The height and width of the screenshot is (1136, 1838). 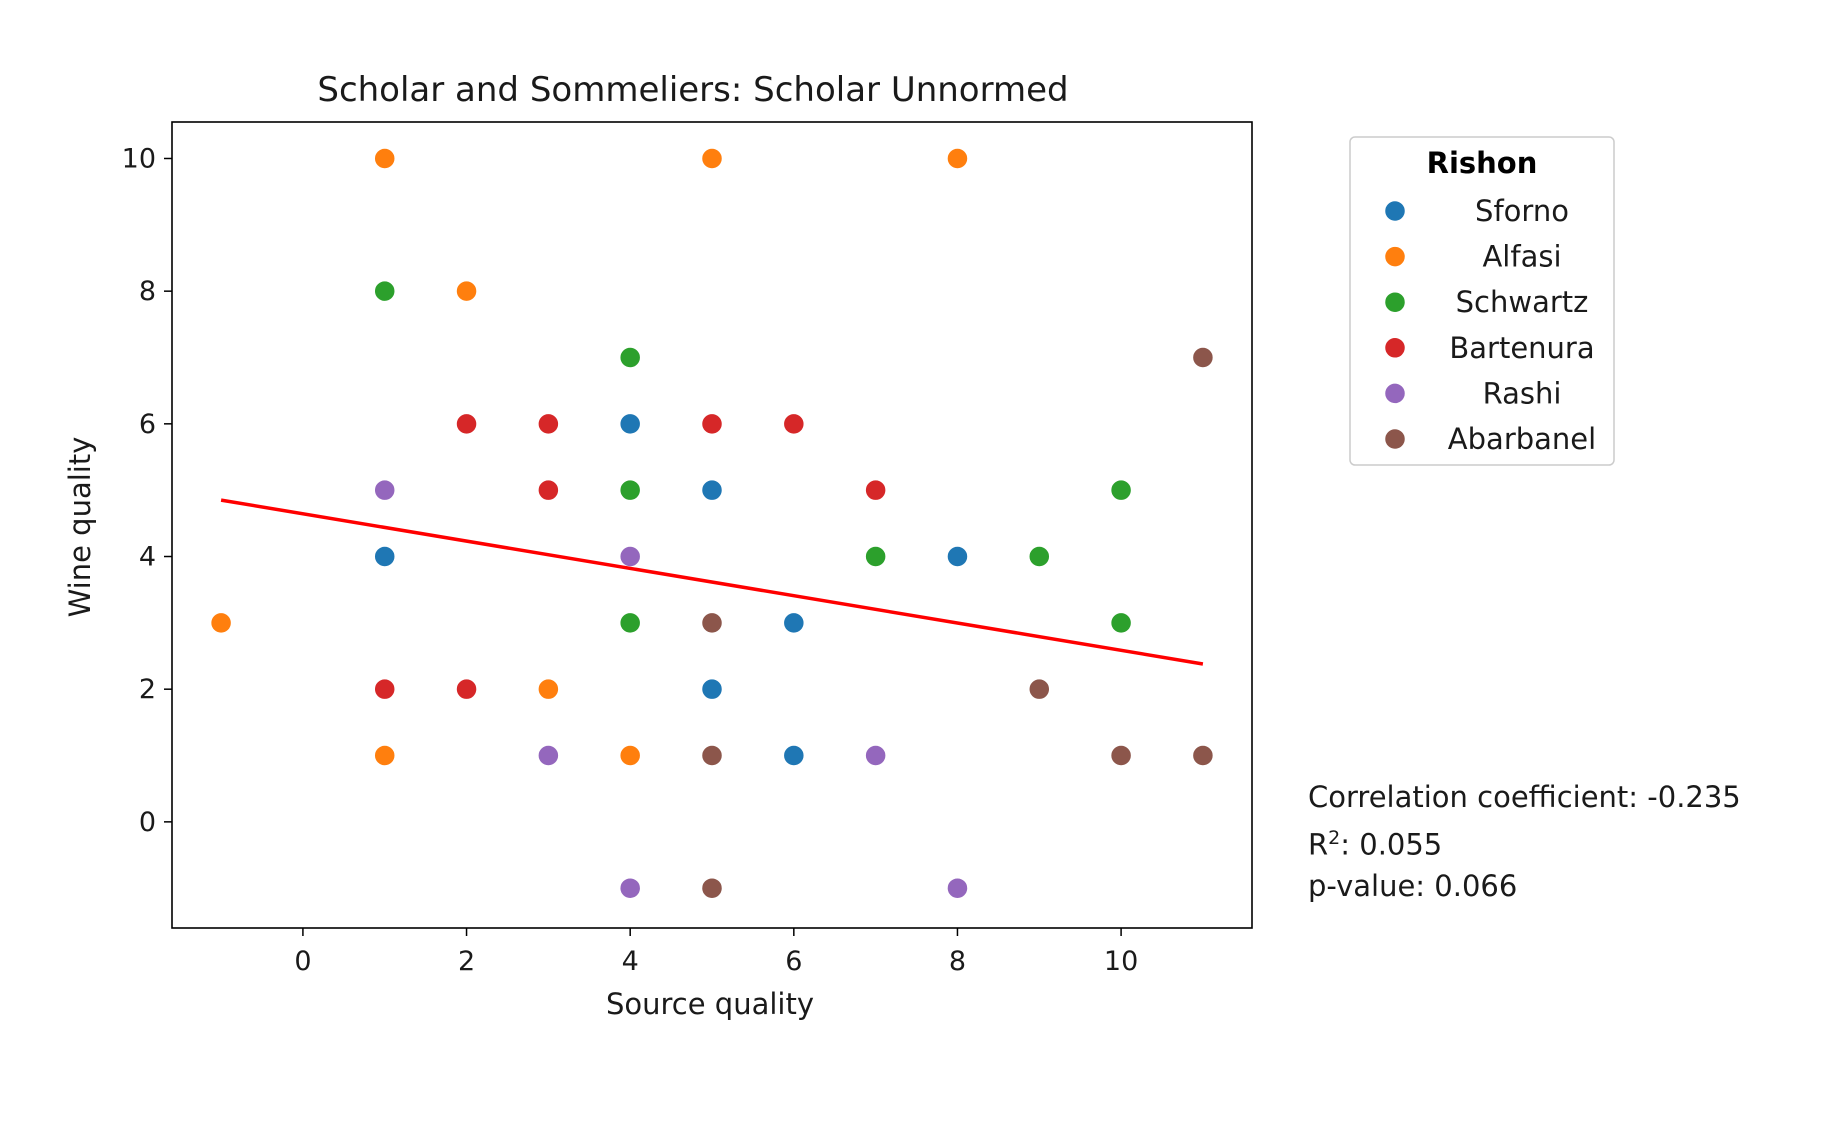 What do you see at coordinates (147, 557) in the screenshot?
I see `y-tick-label: 4` at bounding box center [147, 557].